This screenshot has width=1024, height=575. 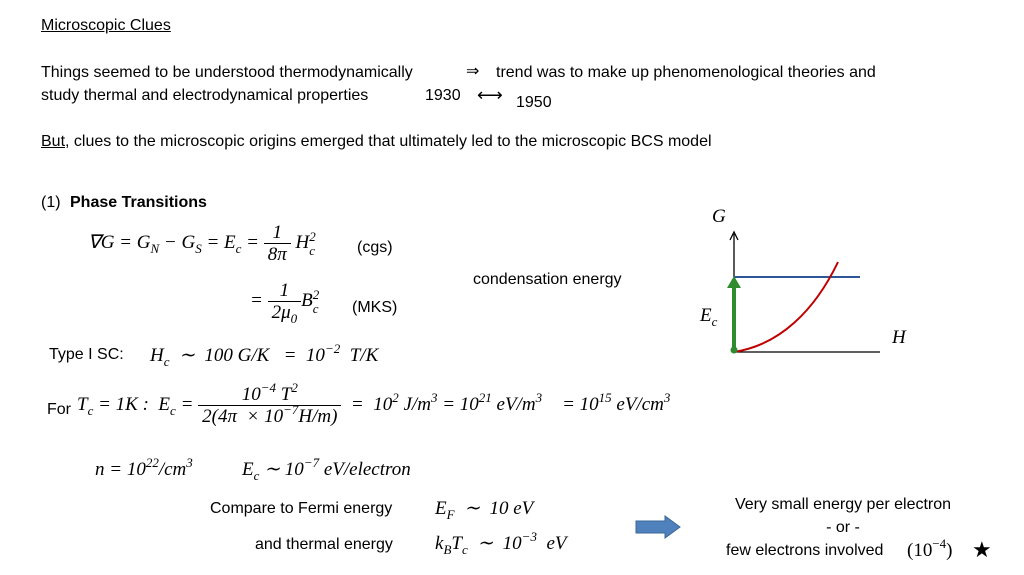 I want to click on eq-part: ∼ 10 eV, so click(x=494, y=508).